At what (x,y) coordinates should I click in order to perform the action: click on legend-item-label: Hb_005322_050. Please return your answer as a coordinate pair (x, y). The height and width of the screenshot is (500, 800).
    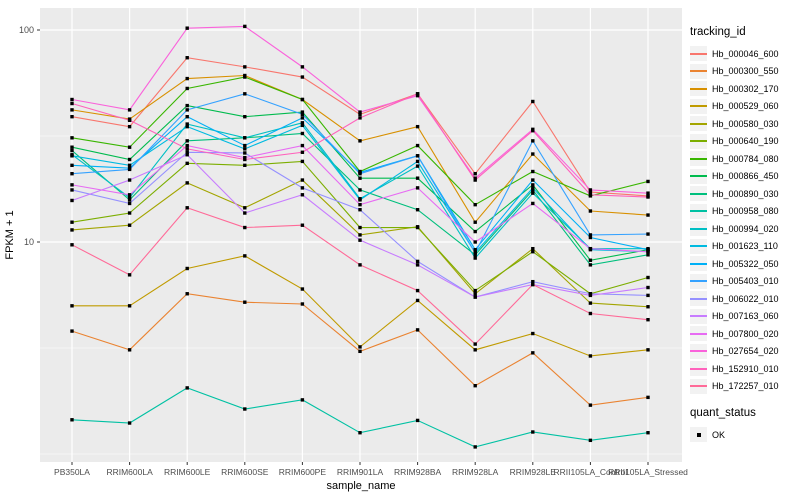
    Looking at the image, I should click on (745, 263).